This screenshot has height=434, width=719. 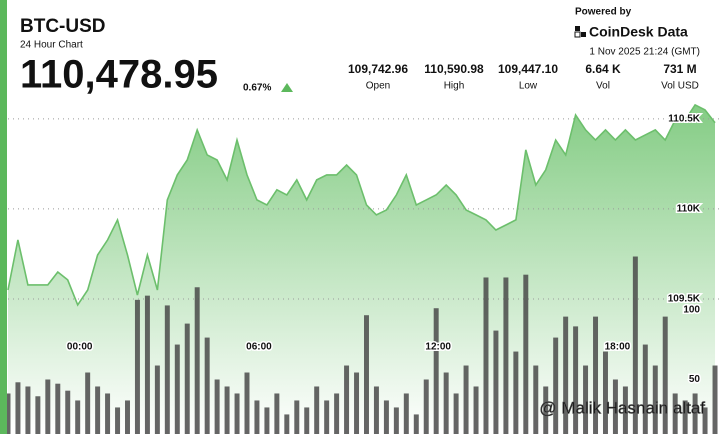 What do you see at coordinates (119, 75) in the screenshot?
I see `price: 110,478.95` at bounding box center [119, 75].